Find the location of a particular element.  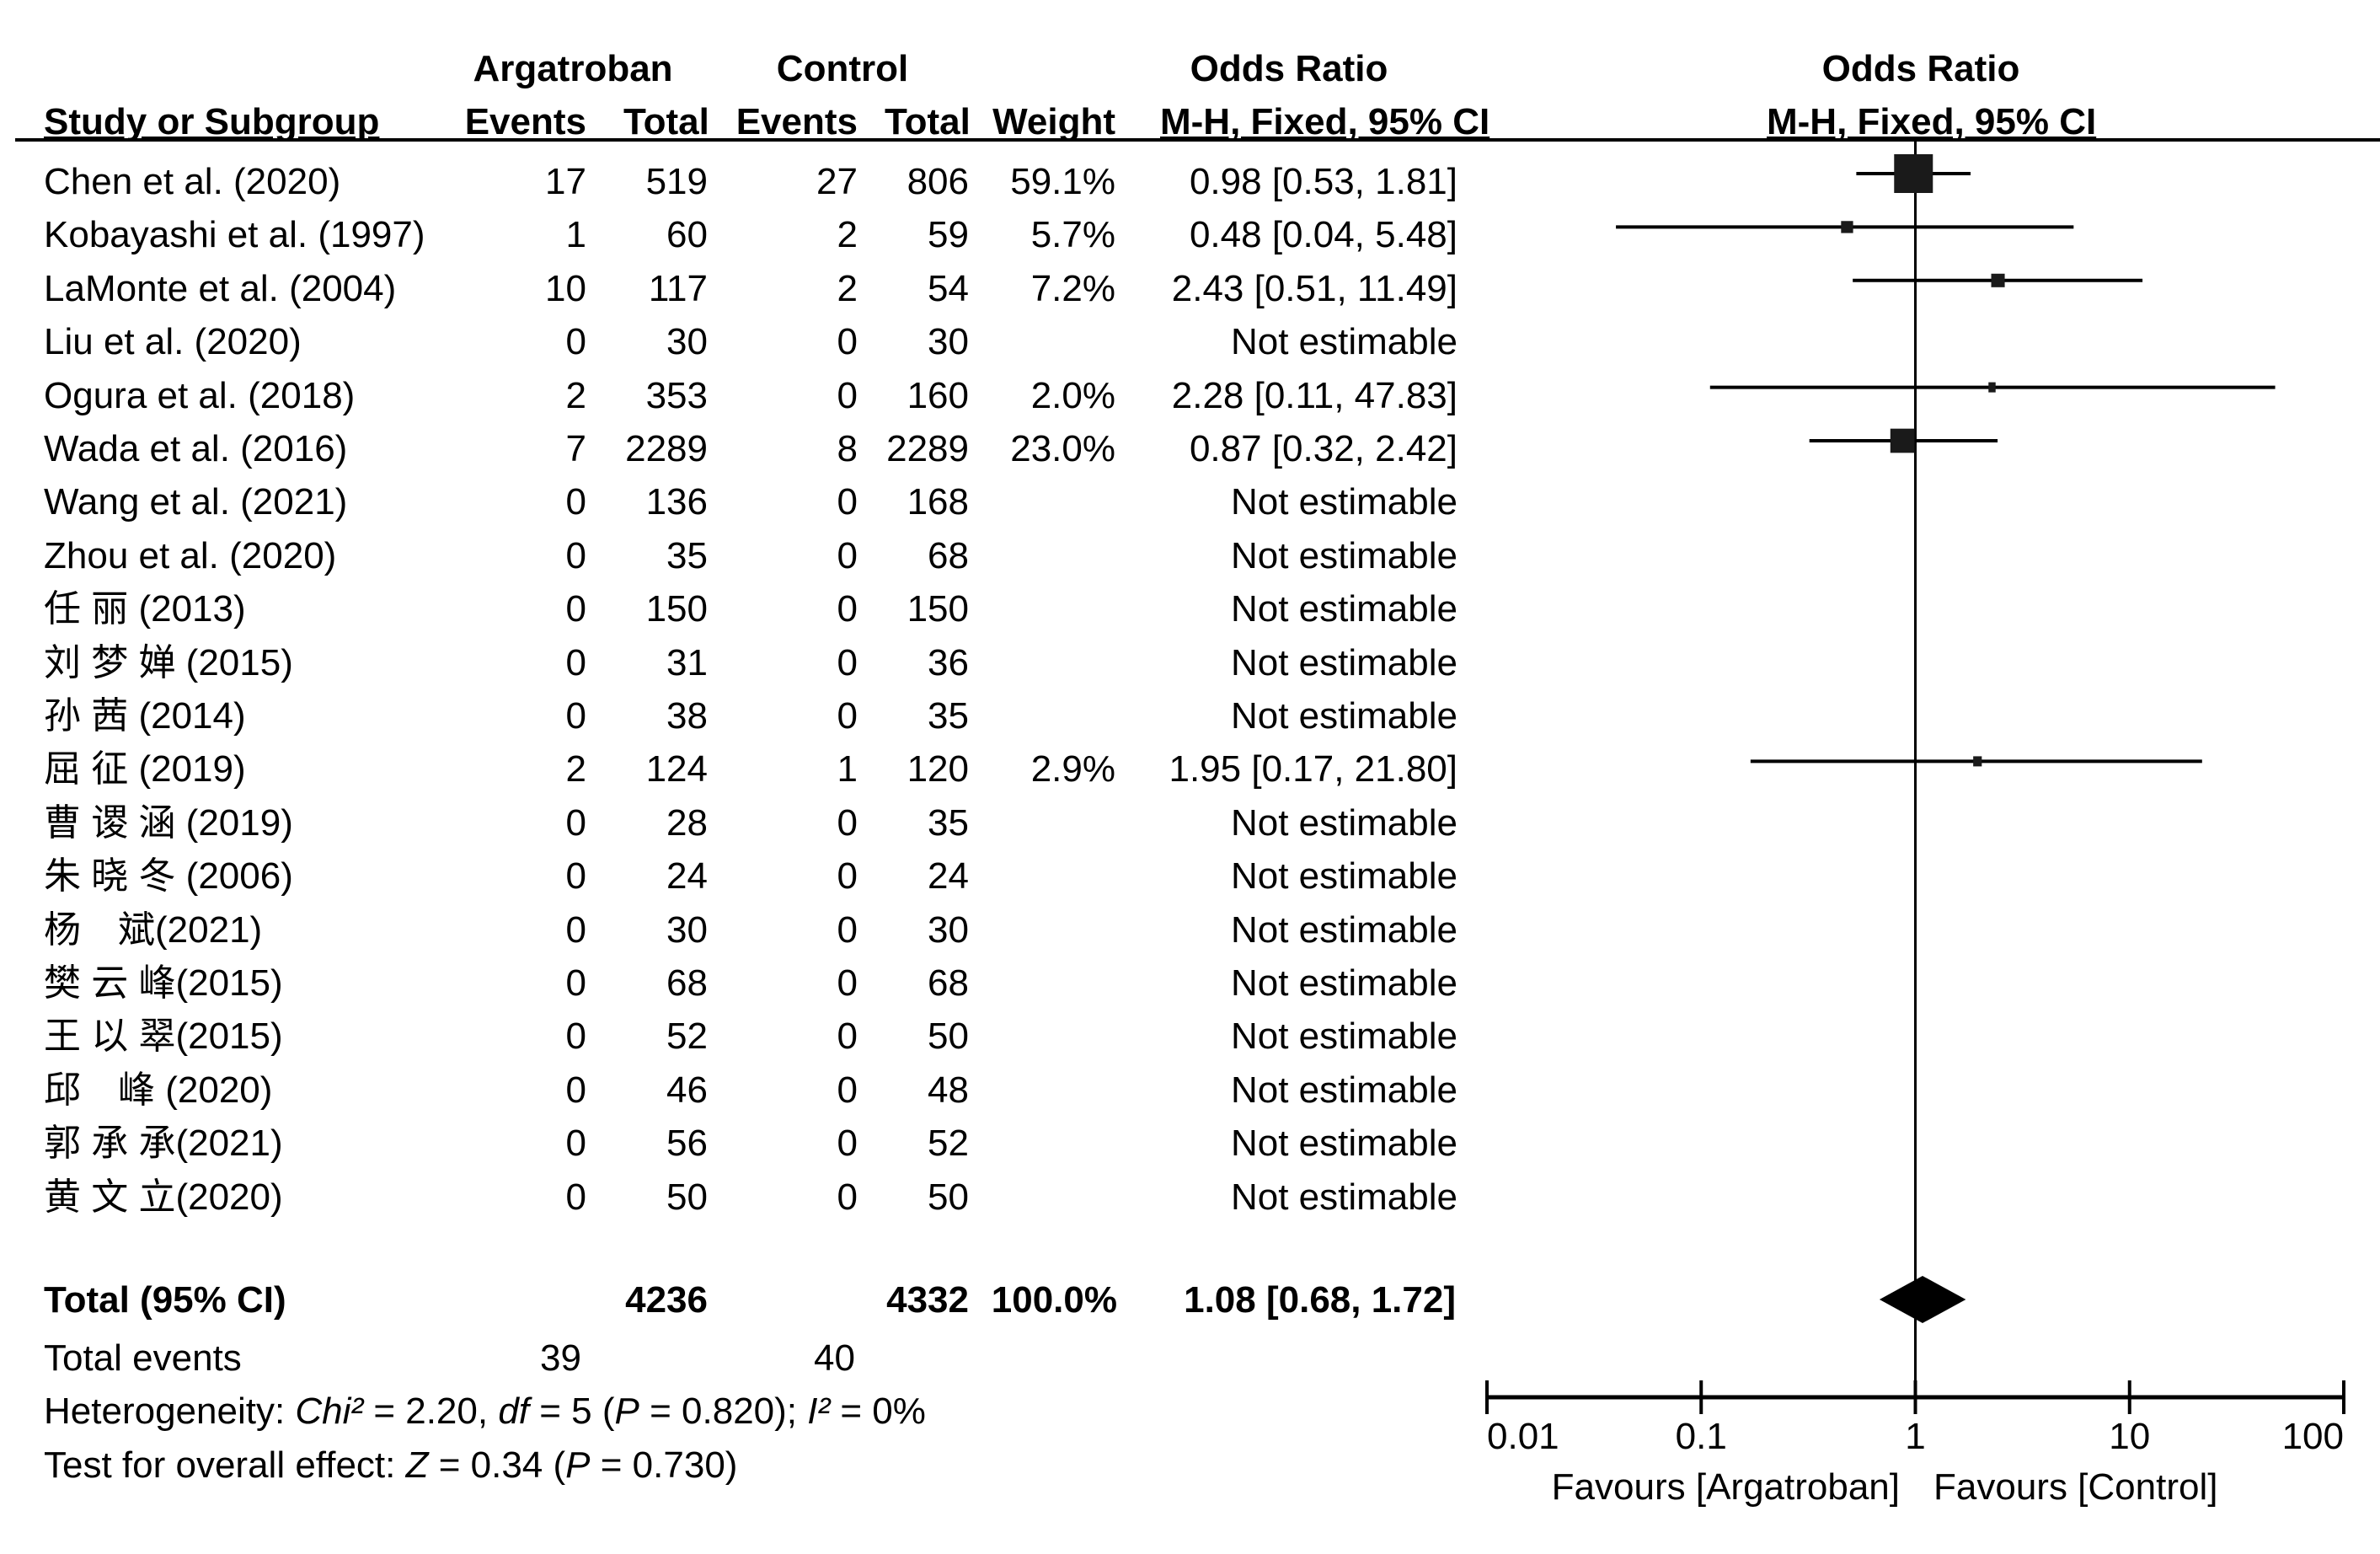

total-treatment: 50 is located at coordinates (687, 1197).